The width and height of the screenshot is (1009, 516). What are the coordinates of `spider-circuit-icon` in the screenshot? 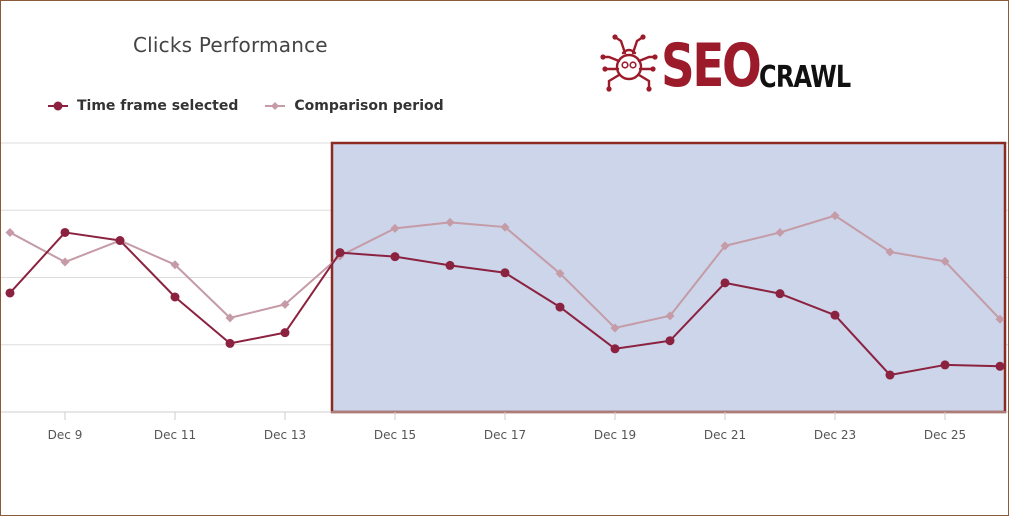 It's located at (629, 63).